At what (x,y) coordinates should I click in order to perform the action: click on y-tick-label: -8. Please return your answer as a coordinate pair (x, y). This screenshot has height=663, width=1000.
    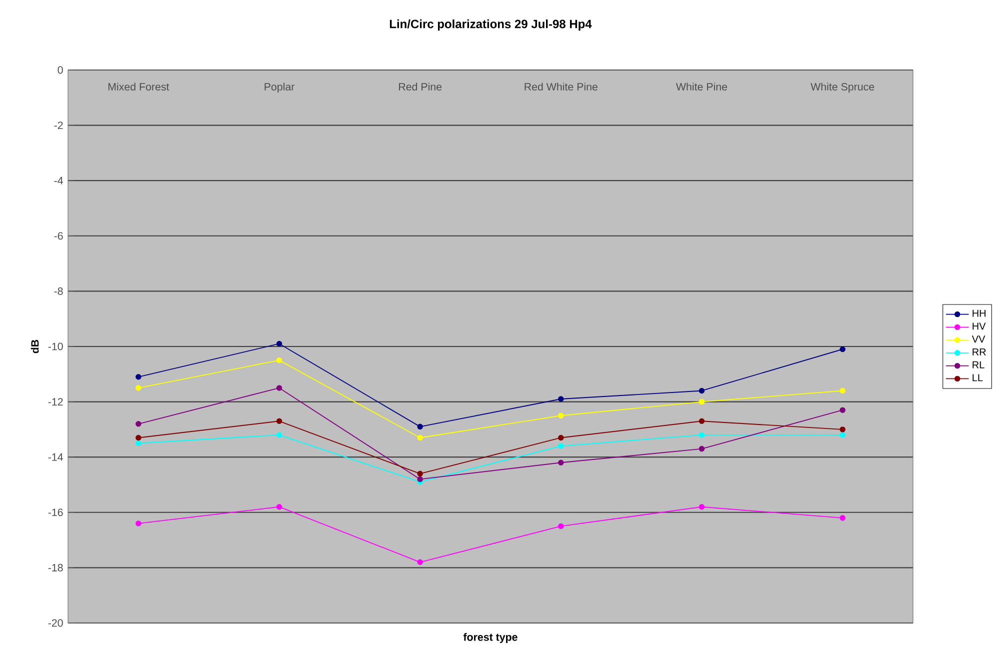
    Looking at the image, I should click on (58, 291).